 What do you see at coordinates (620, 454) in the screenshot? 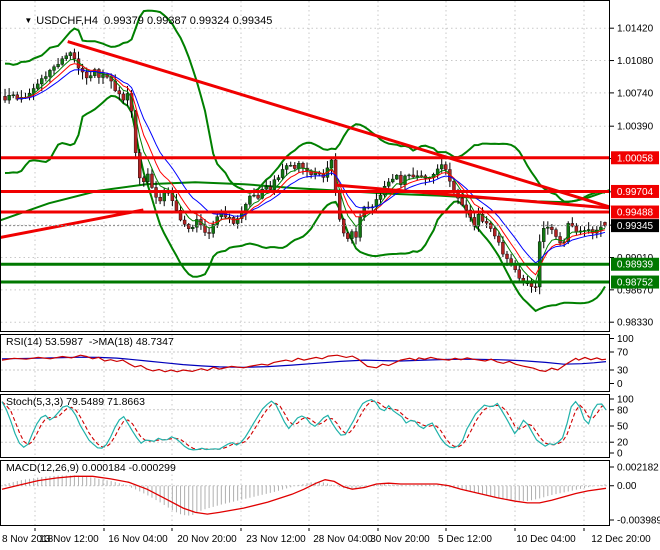
I see `stoch-axis-label: 0` at bounding box center [620, 454].